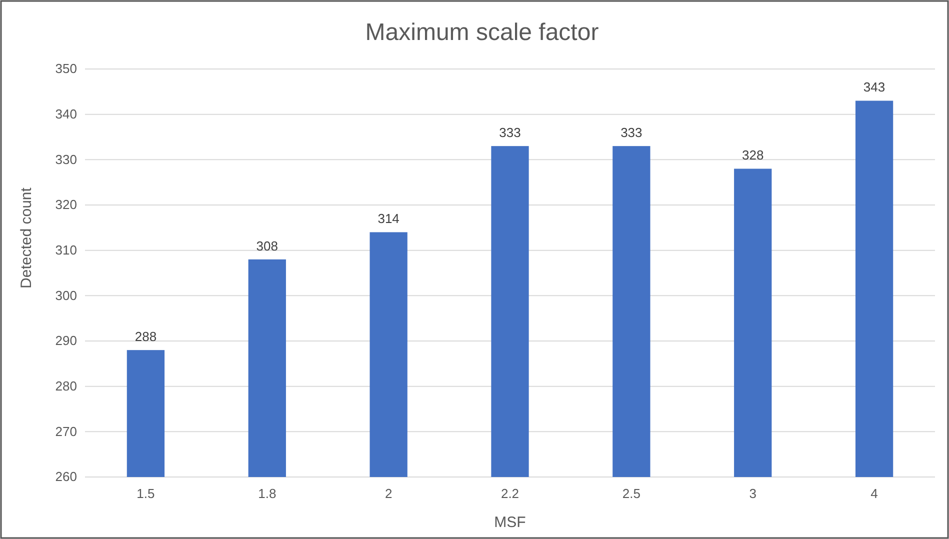  I want to click on data-label: 343, so click(874, 87).